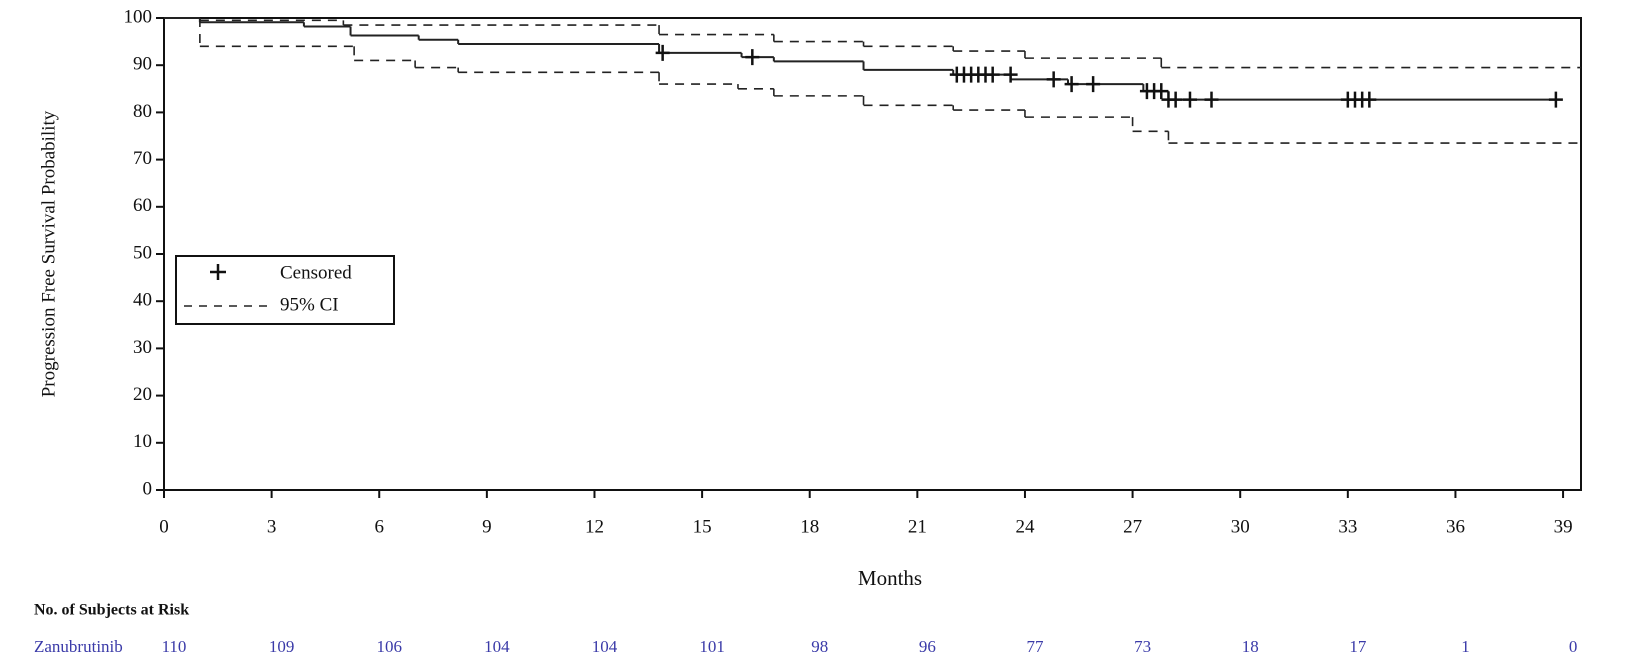 The image size is (1650, 665). I want to click on legend-box, so click(285, 290).